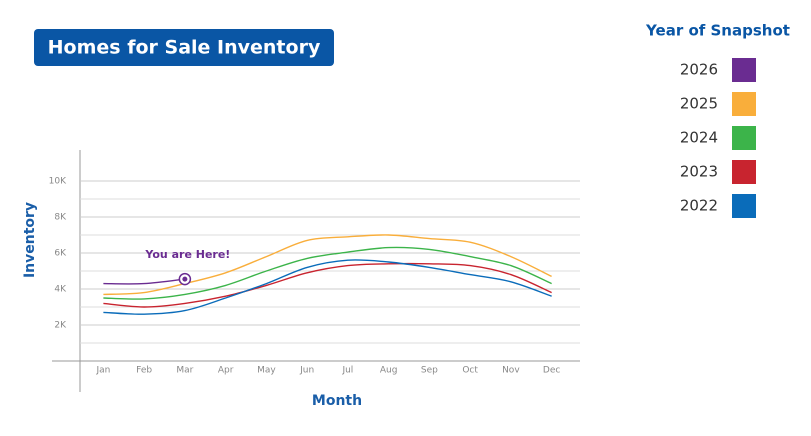 The width and height of the screenshot is (811, 436). I want to click on y-tick-label: 6K, so click(60, 254).